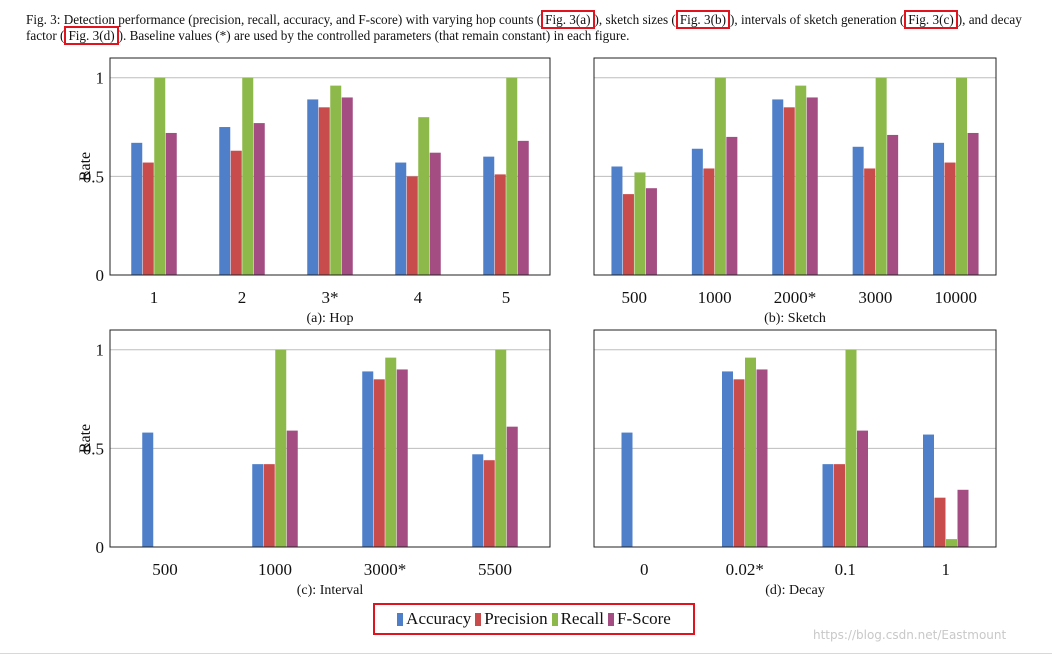  What do you see at coordinates (778, 187) in the screenshot?
I see `bar-accuracy-2000-star` at bounding box center [778, 187].